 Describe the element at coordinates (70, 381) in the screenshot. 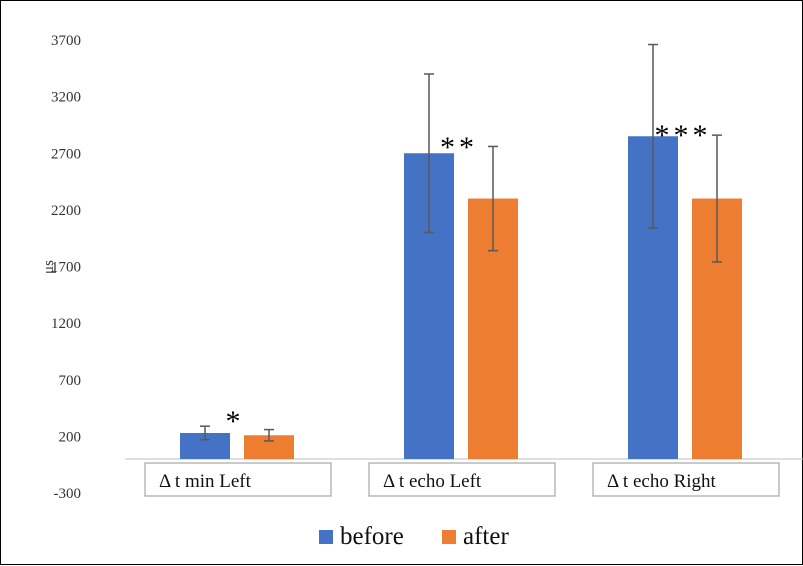

I see `y-tick-label: 700` at that location.